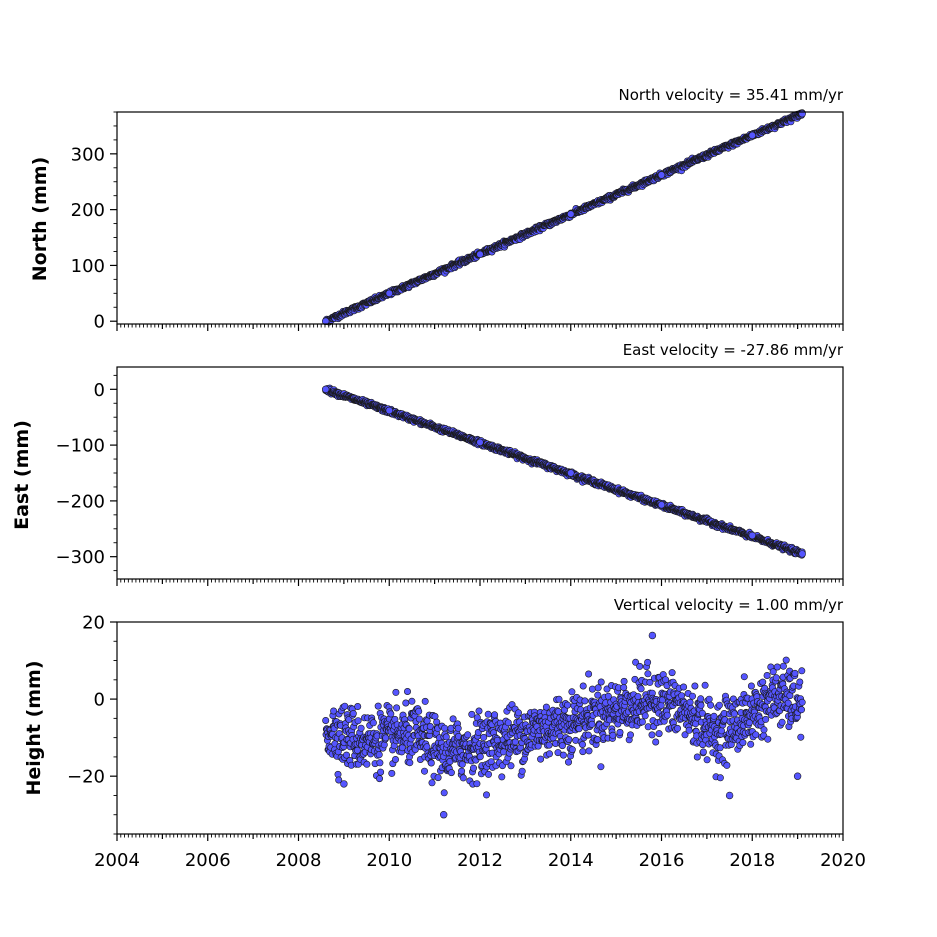  What do you see at coordinates (731, 95) in the screenshot?
I see `north-velocity-title: North velocity = 35.41 mm/yr` at bounding box center [731, 95].